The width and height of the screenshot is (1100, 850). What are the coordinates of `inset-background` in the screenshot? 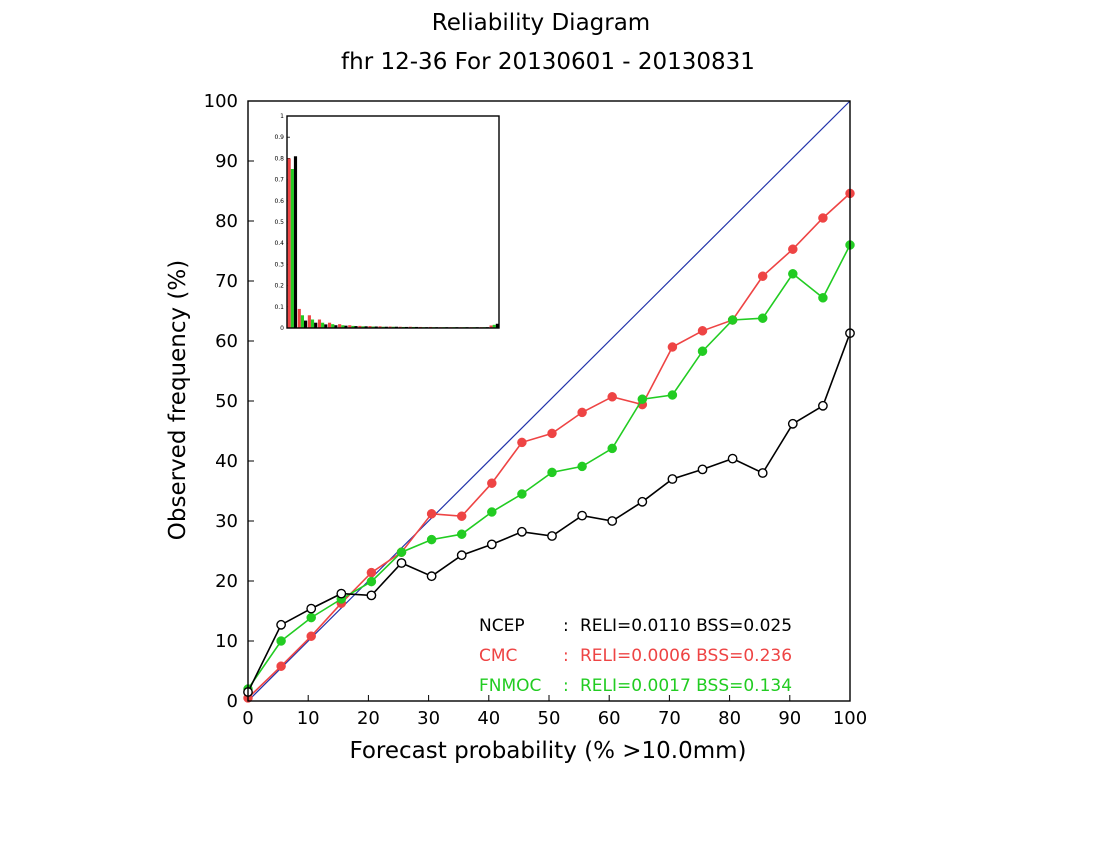 It's located at (393, 222).